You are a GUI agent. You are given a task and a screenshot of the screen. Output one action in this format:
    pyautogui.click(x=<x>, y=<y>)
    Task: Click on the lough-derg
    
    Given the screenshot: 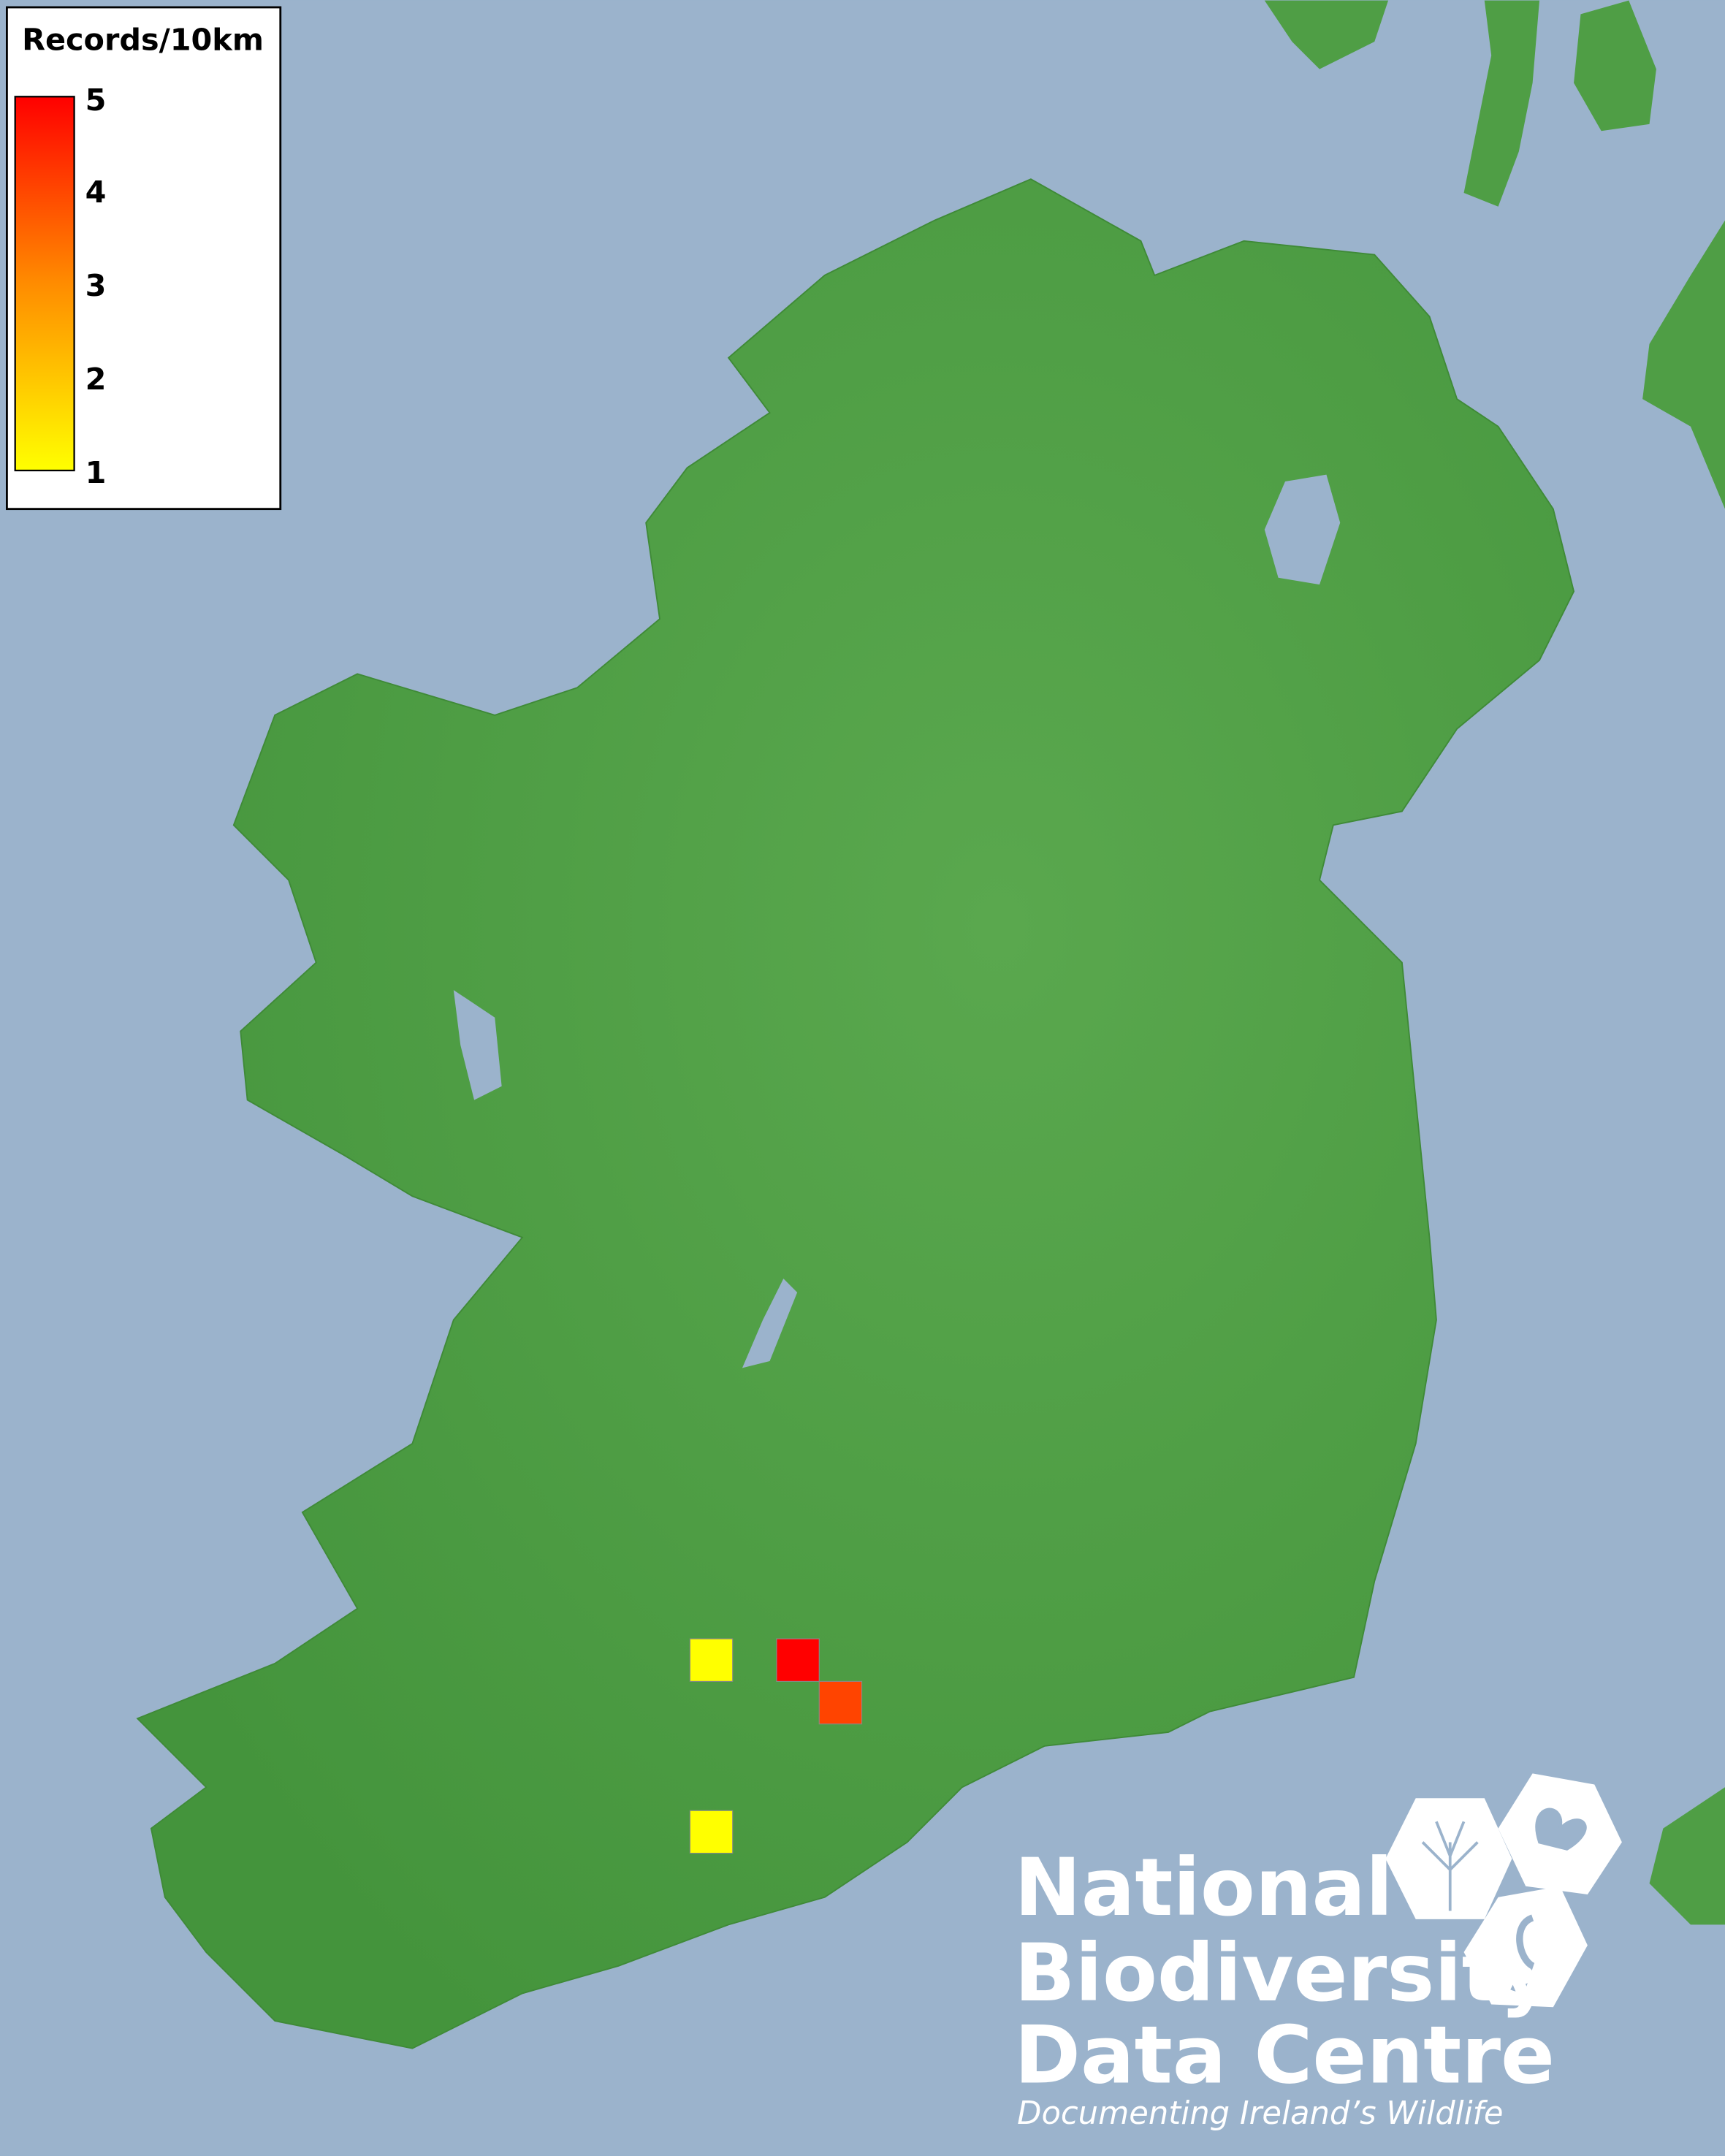 What is the action you would take?
    pyautogui.click(x=770, y=1323)
    